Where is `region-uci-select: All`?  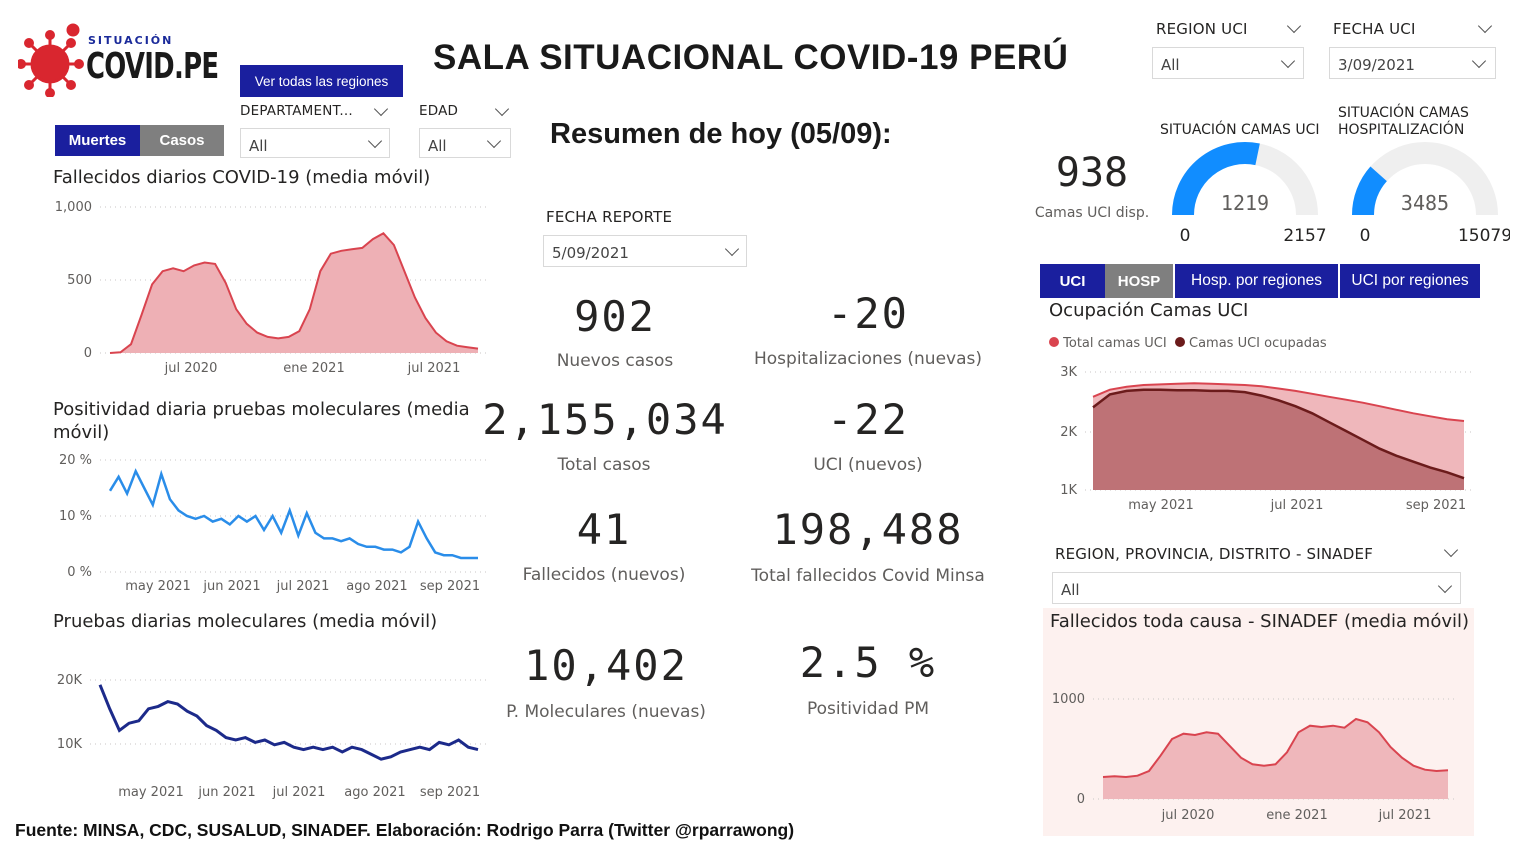
region-uci-select: All is located at coordinates (1228, 63).